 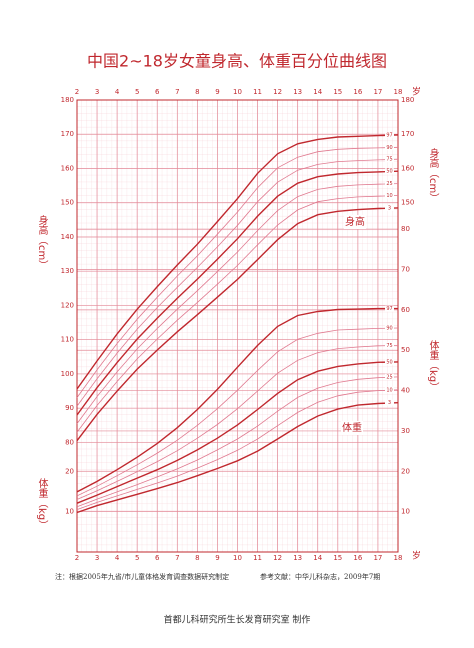 I want to click on y-tick-label: 180, so click(x=67, y=100).